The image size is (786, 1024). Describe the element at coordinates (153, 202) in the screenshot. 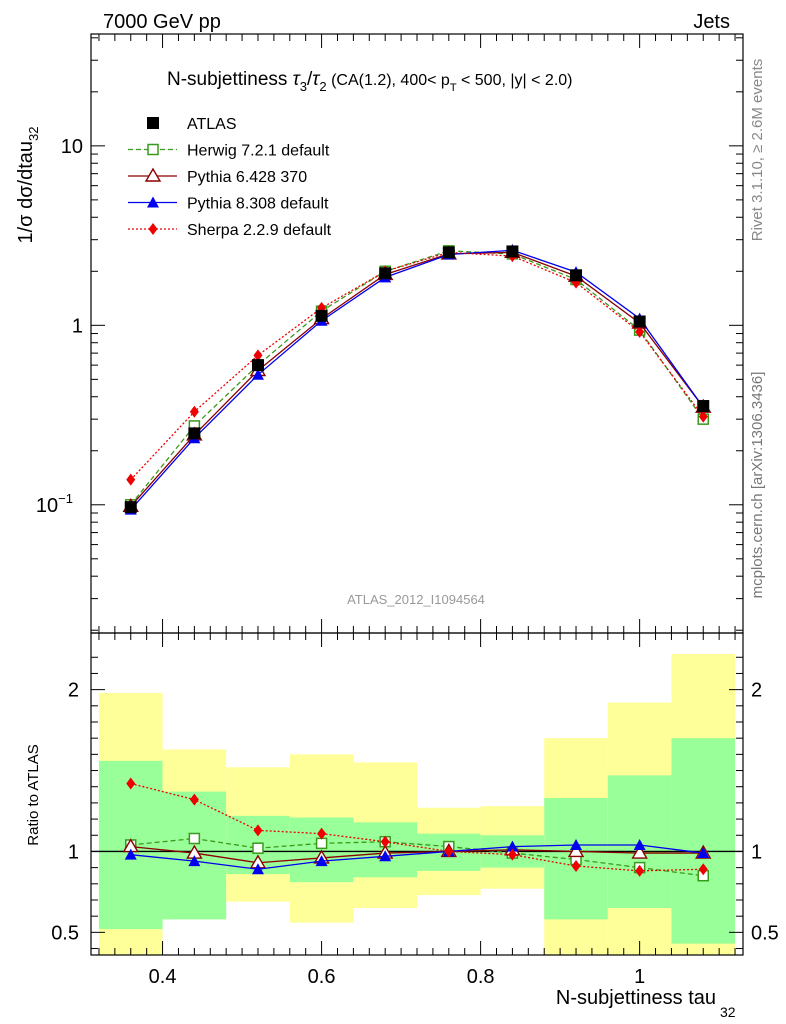

I see `legend-marker-pythia8` at that location.